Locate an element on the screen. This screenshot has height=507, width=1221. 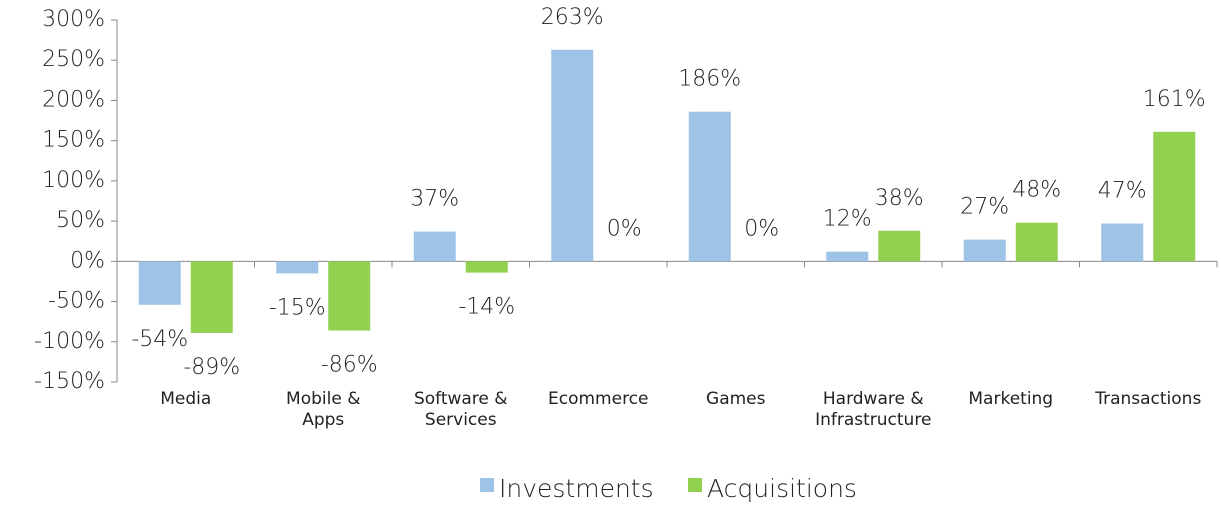
data-label: -14% is located at coordinates (486, 307).